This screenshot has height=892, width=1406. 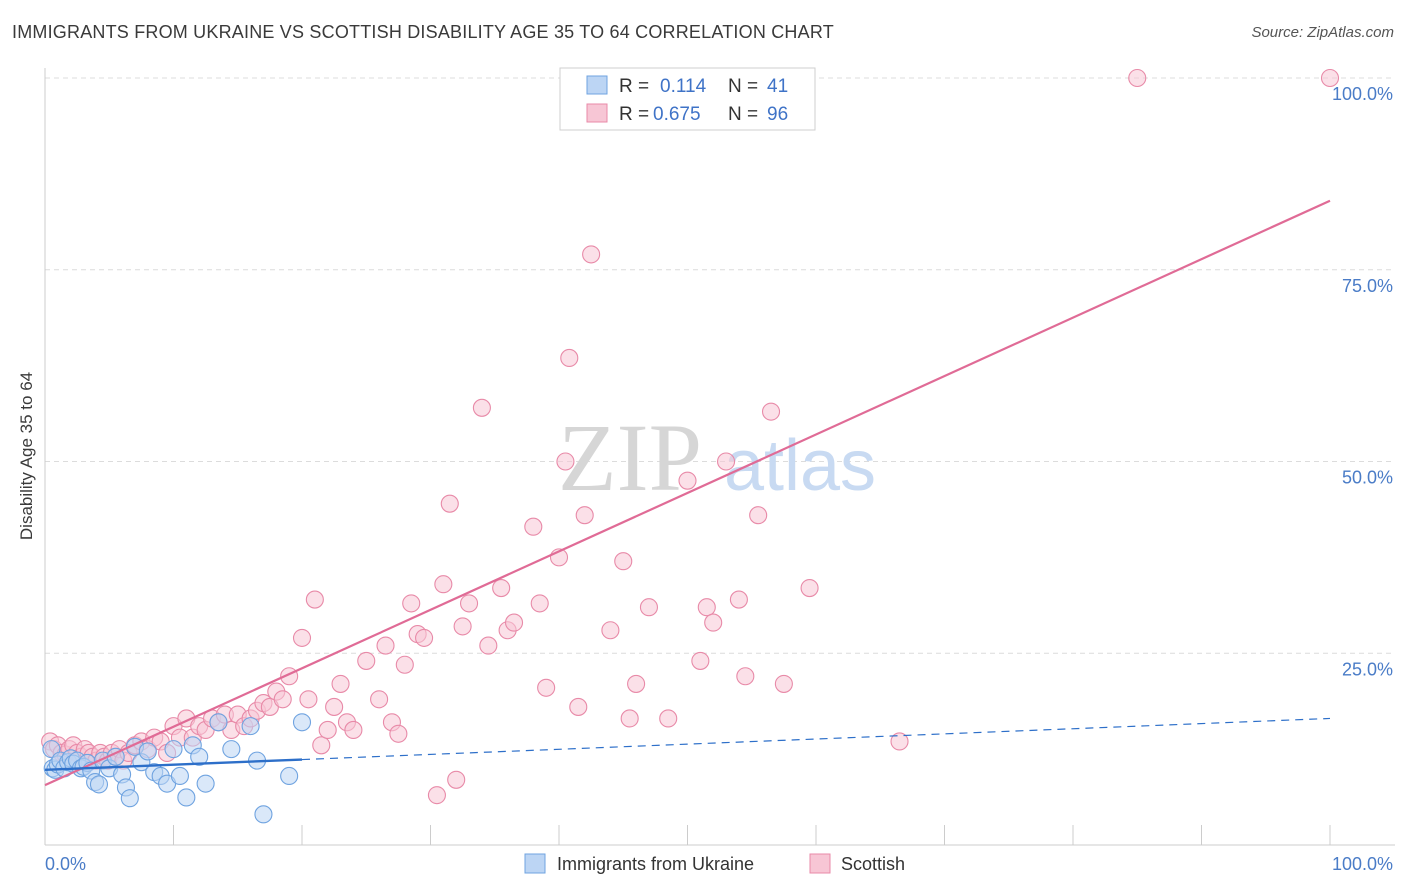 What do you see at coordinates (743, 114) in the screenshot?
I see `legend-n-label-2: N =` at bounding box center [743, 114].